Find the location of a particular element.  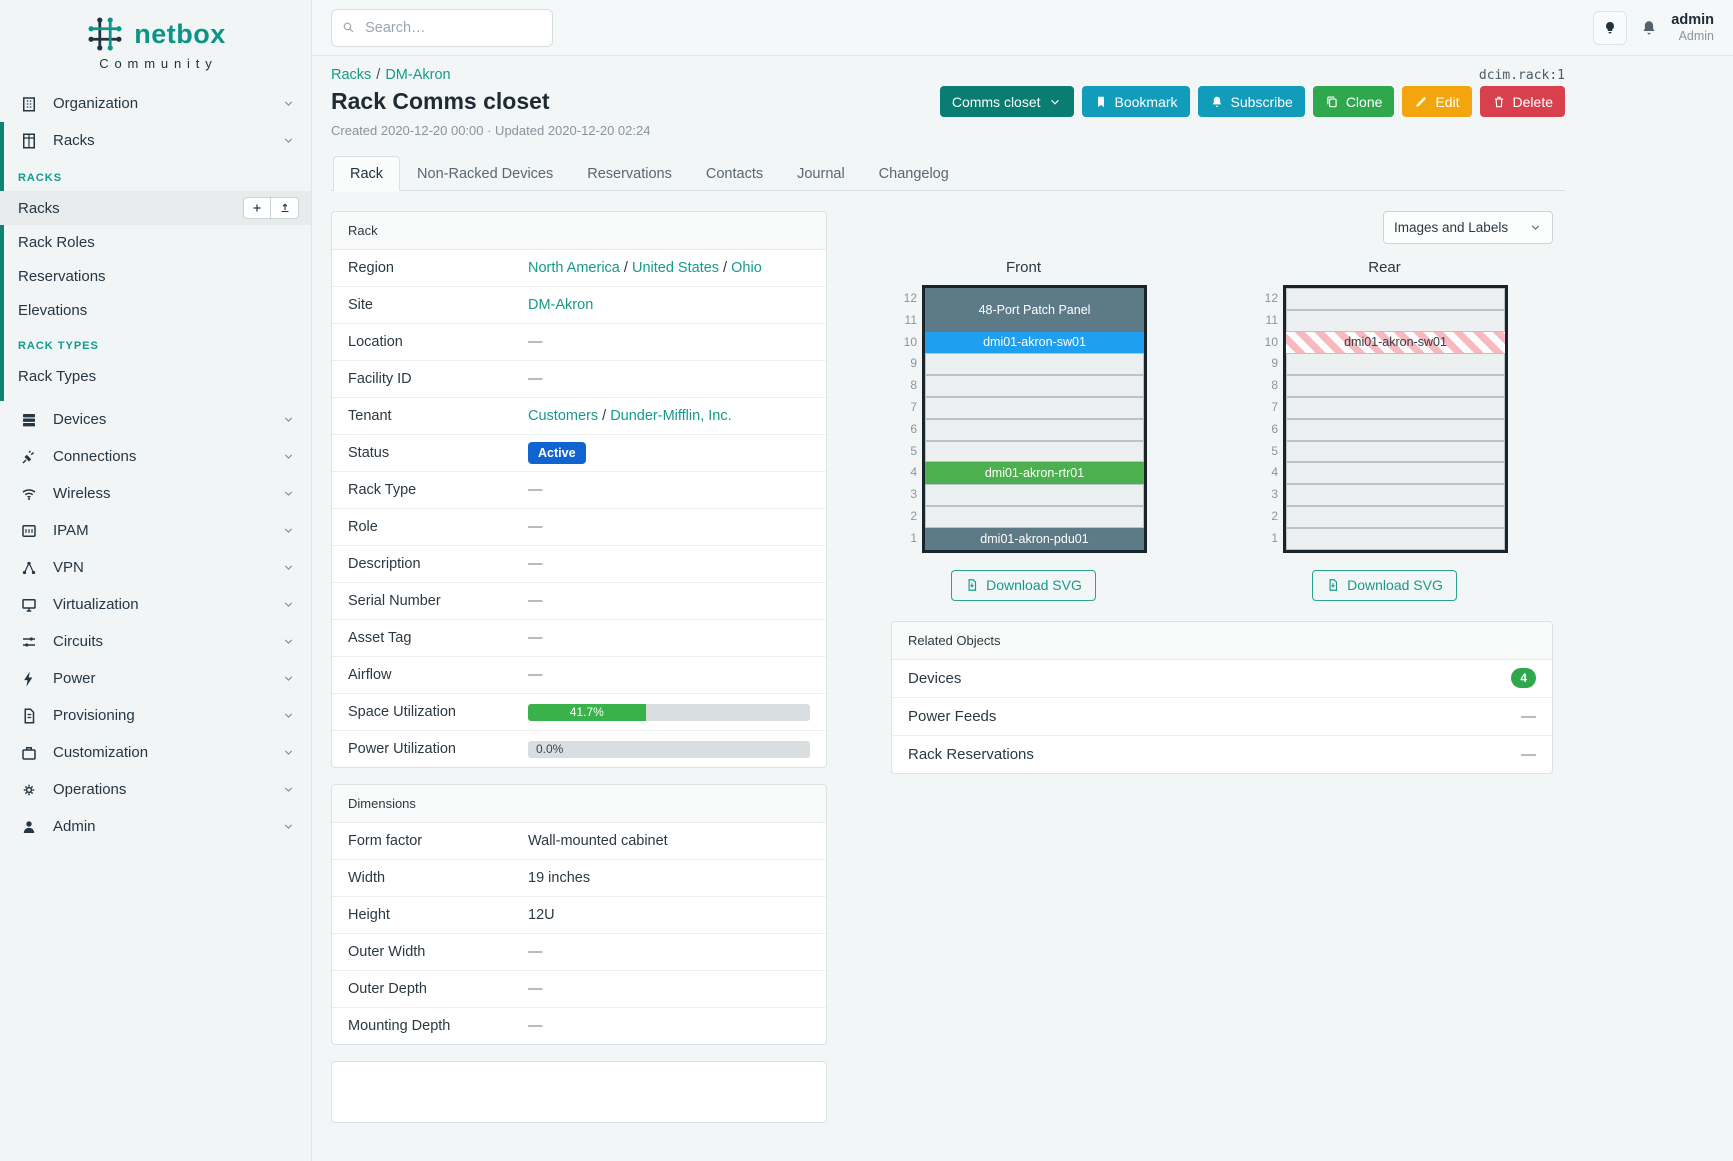

sidebar-link-elevations: Elevations is located at coordinates (155, 310).